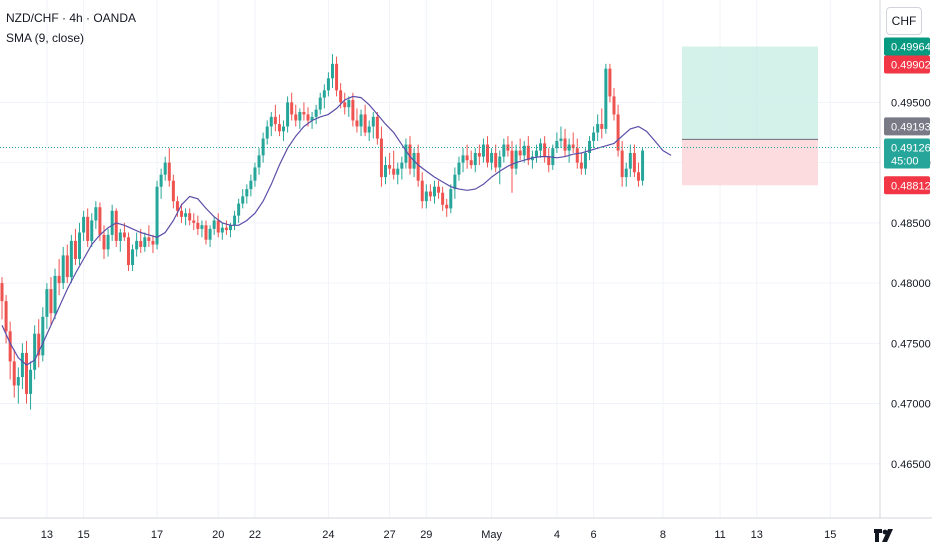 The height and width of the screenshot is (550, 932). Describe the element at coordinates (439, 535) in the screenshot. I see `time-axis: 13 15 17 20 22 24 27 29 May 4 6 8 11 13 15` at that location.